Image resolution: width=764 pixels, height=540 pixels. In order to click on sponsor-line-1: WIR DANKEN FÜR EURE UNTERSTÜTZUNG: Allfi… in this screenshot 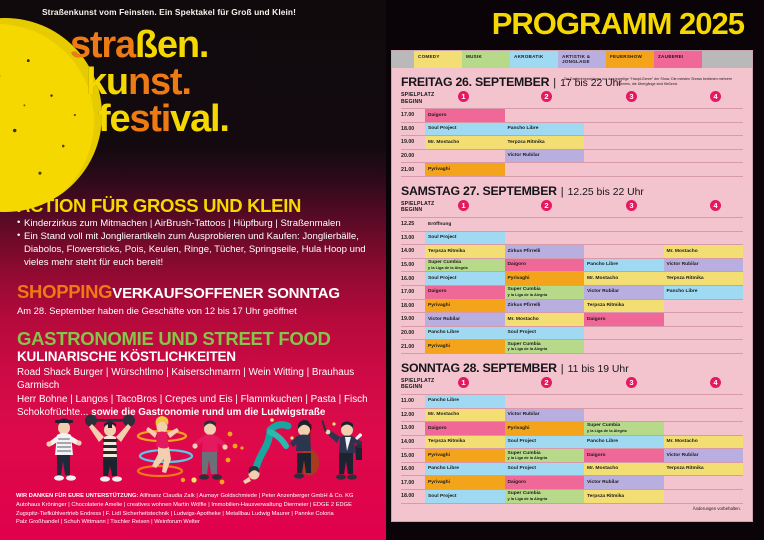, I will do `click(195, 496)`.